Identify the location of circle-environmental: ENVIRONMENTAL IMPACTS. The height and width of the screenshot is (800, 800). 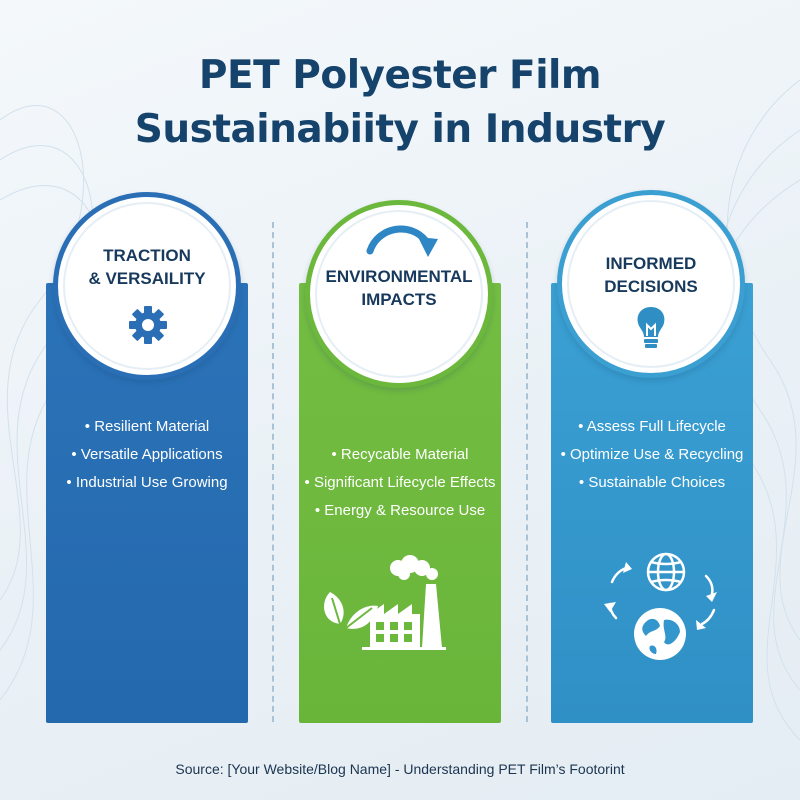
(399, 294).